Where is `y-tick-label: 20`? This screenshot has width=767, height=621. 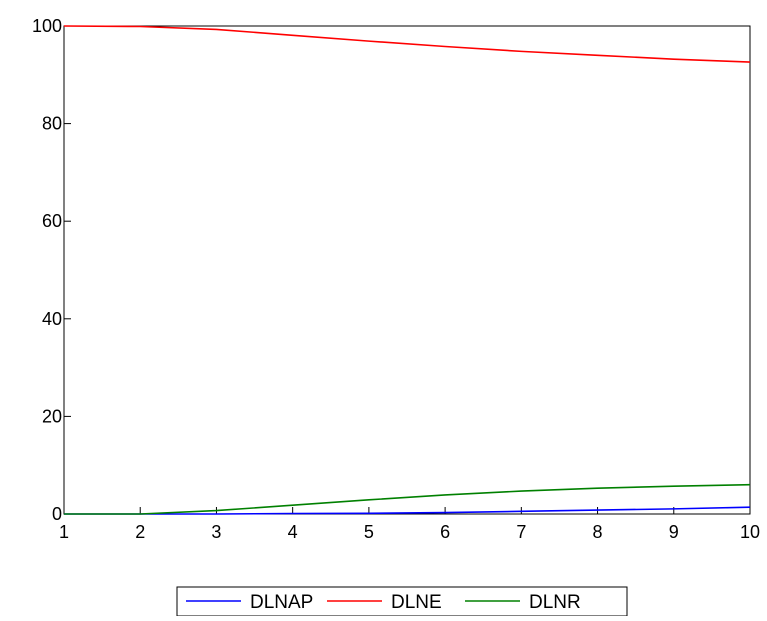 y-tick-label: 20 is located at coordinates (52, 416).